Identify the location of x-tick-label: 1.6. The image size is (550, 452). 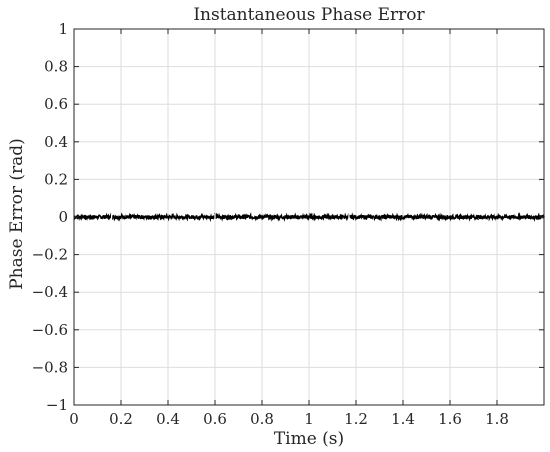
(450, 419).